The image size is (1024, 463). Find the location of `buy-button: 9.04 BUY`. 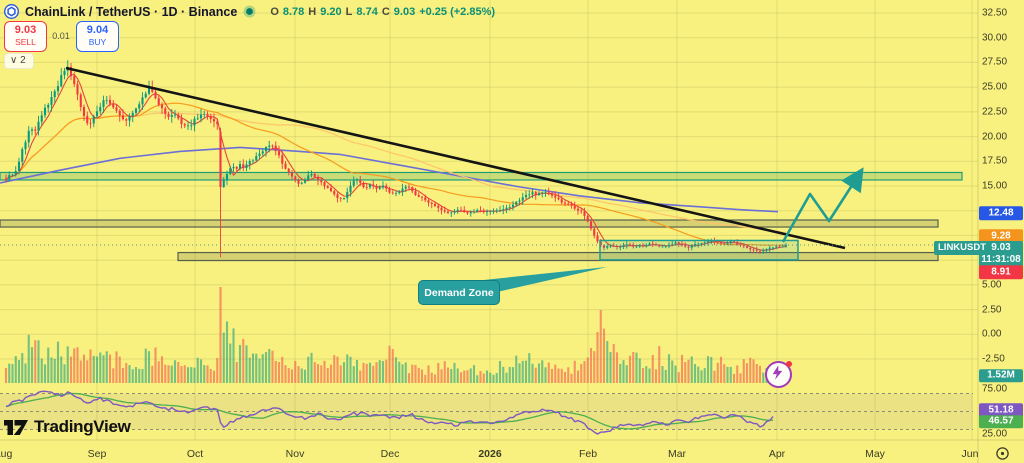

buy-button: 9.04 BUY is located at coordinates (97, 36).